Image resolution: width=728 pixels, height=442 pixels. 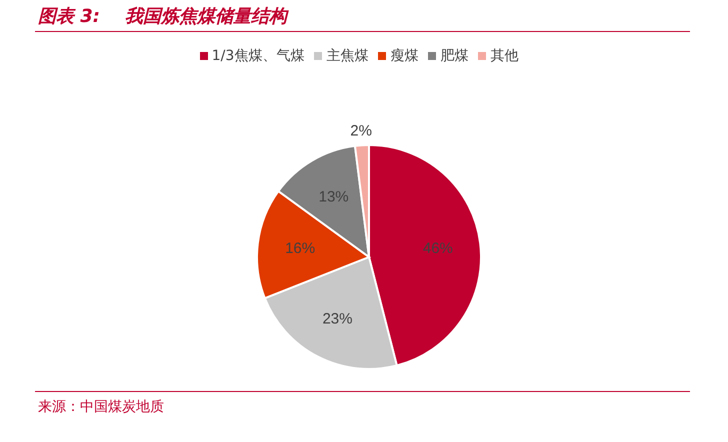 I want to click on data-label: 13%, so click(x=333, y=197).